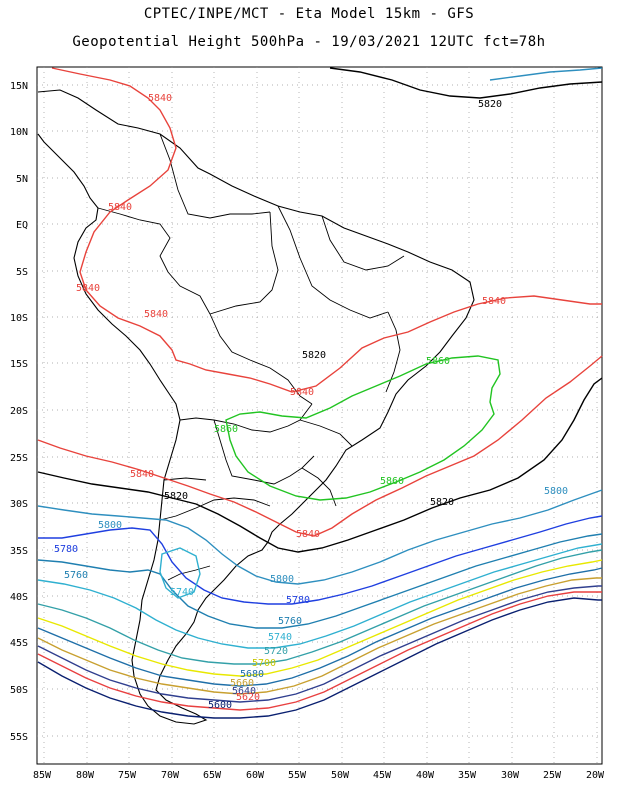  What do you see at coordinates (85, 775) in the screenshot?
I see `lon-label: 80W` at bounding box center [85, 775].